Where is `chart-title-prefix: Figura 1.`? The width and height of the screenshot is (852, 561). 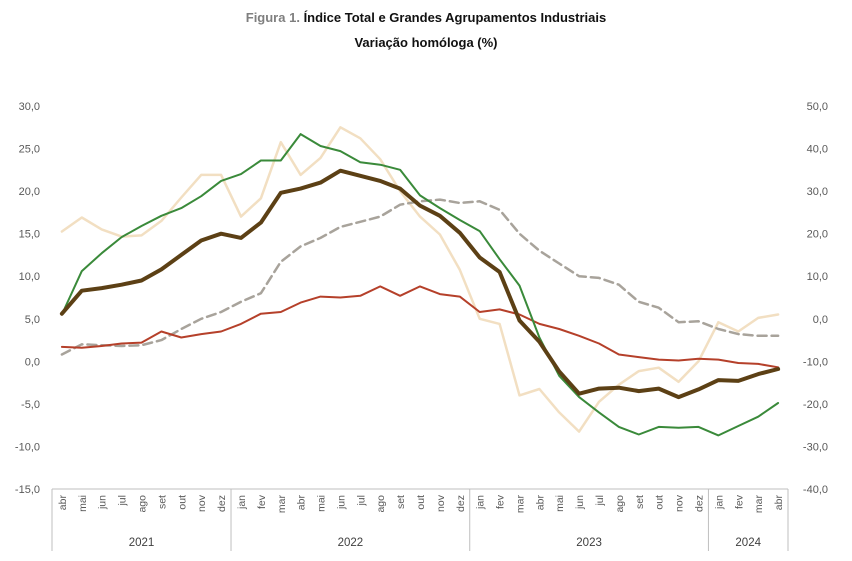
chart-title-prefix: Figura 1. is located at coordinates (272, 17).